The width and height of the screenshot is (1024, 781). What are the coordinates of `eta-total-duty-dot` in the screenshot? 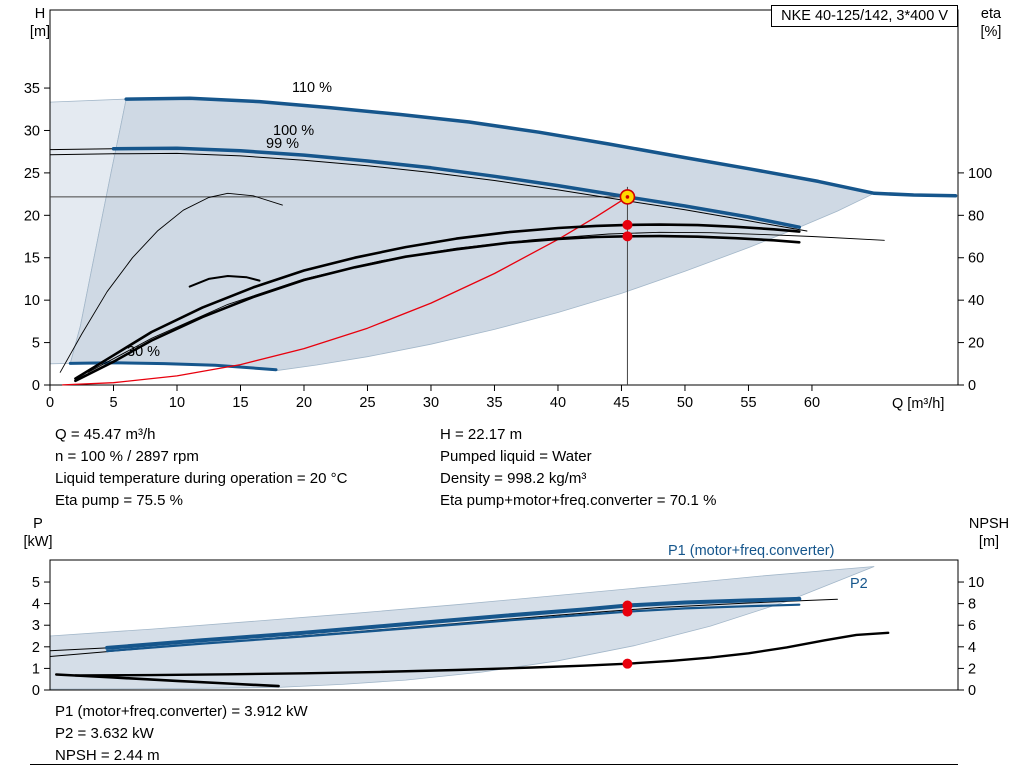 It's located at (627, 236).